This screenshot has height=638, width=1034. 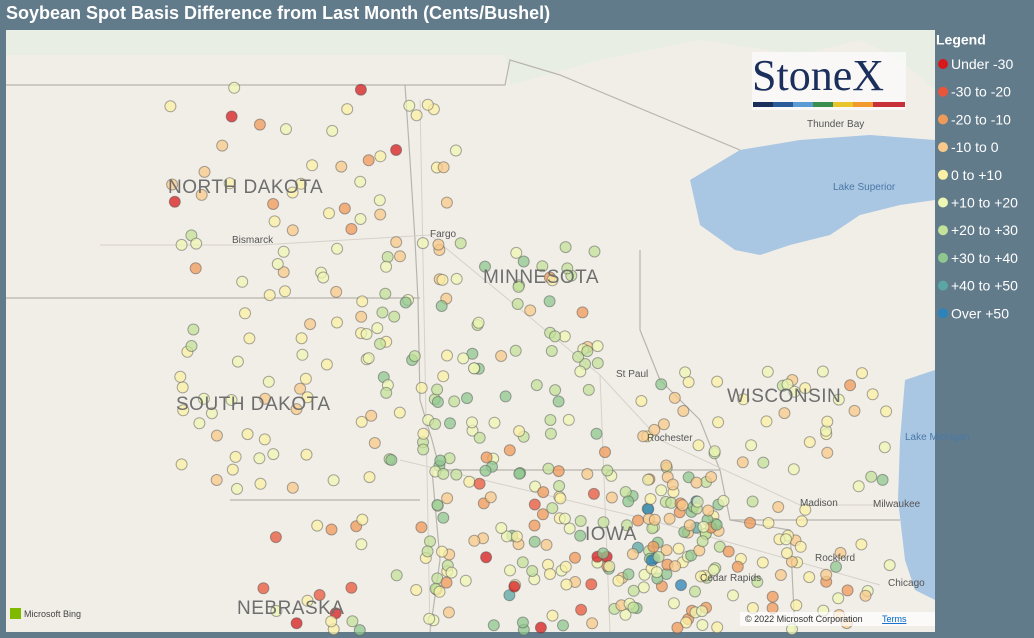 What do you see at coordinates (984, 203) in the screenshot?
I see `legend-label: +10 to +20` at bounding box center [984, 203].